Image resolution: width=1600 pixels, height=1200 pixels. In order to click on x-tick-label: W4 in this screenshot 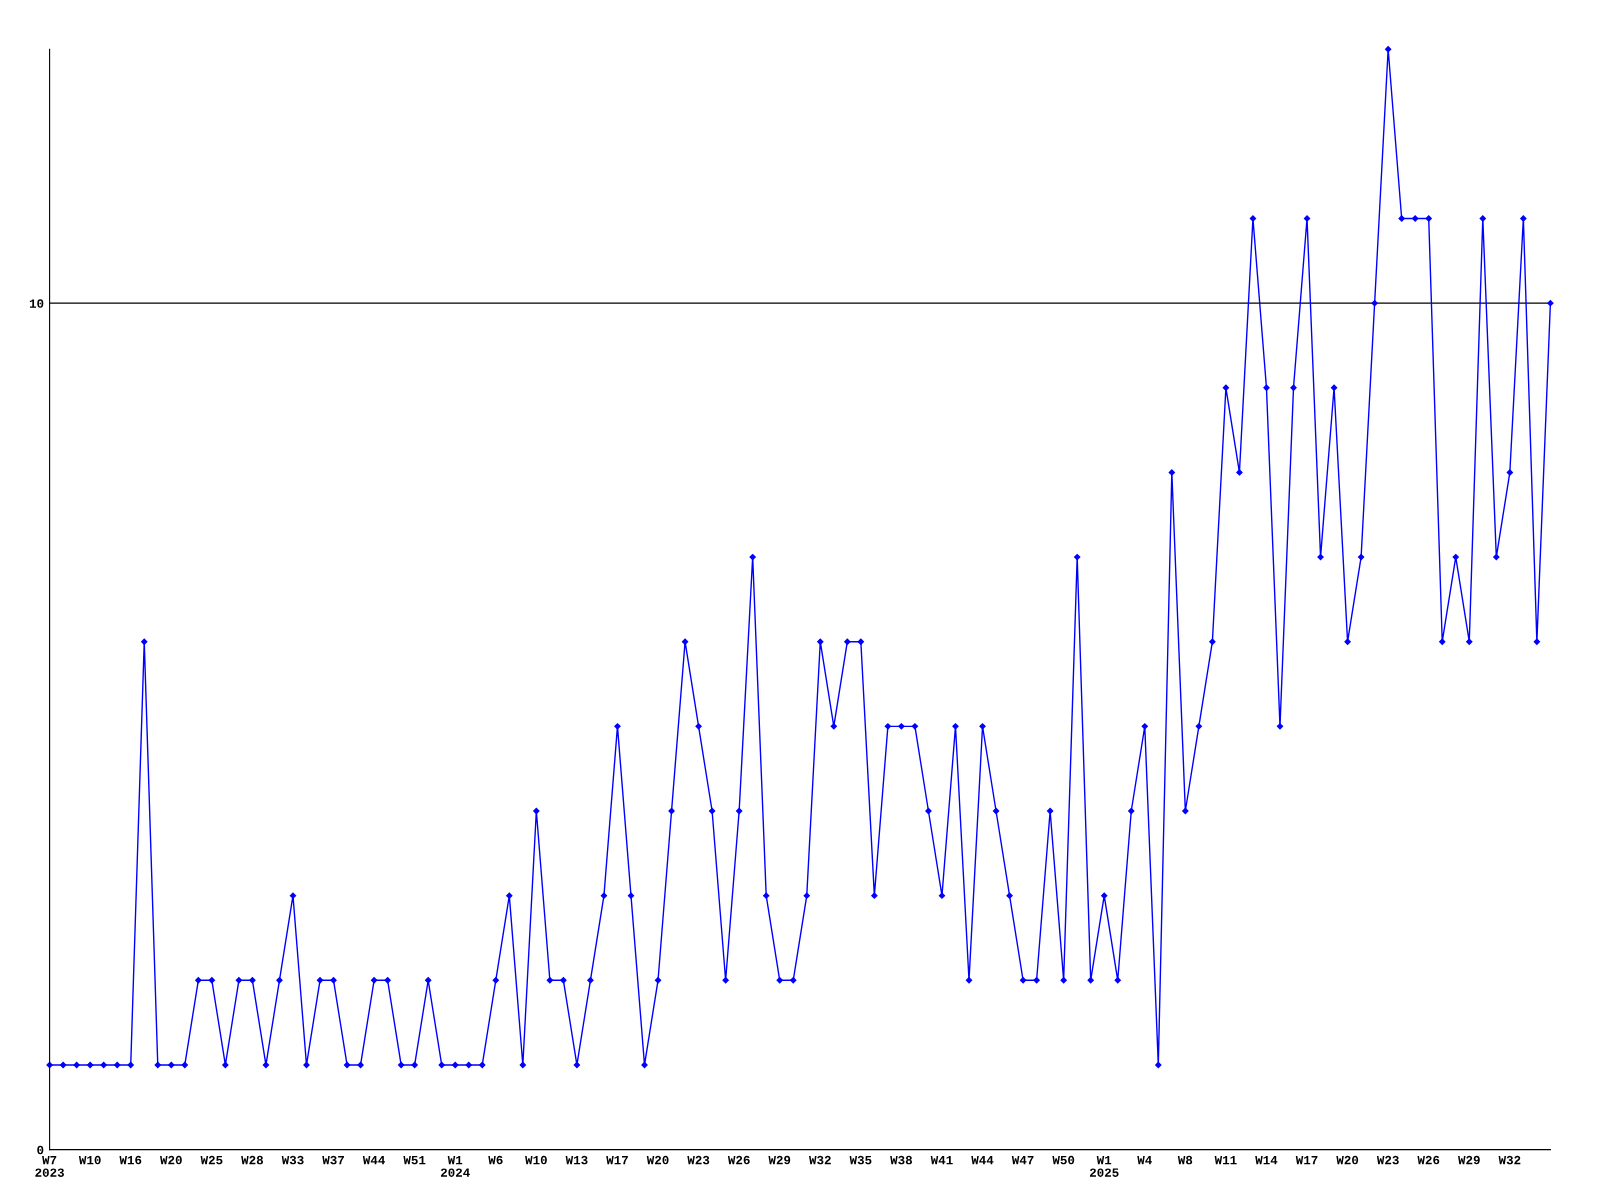, I will do `click(1144, 1160)`.